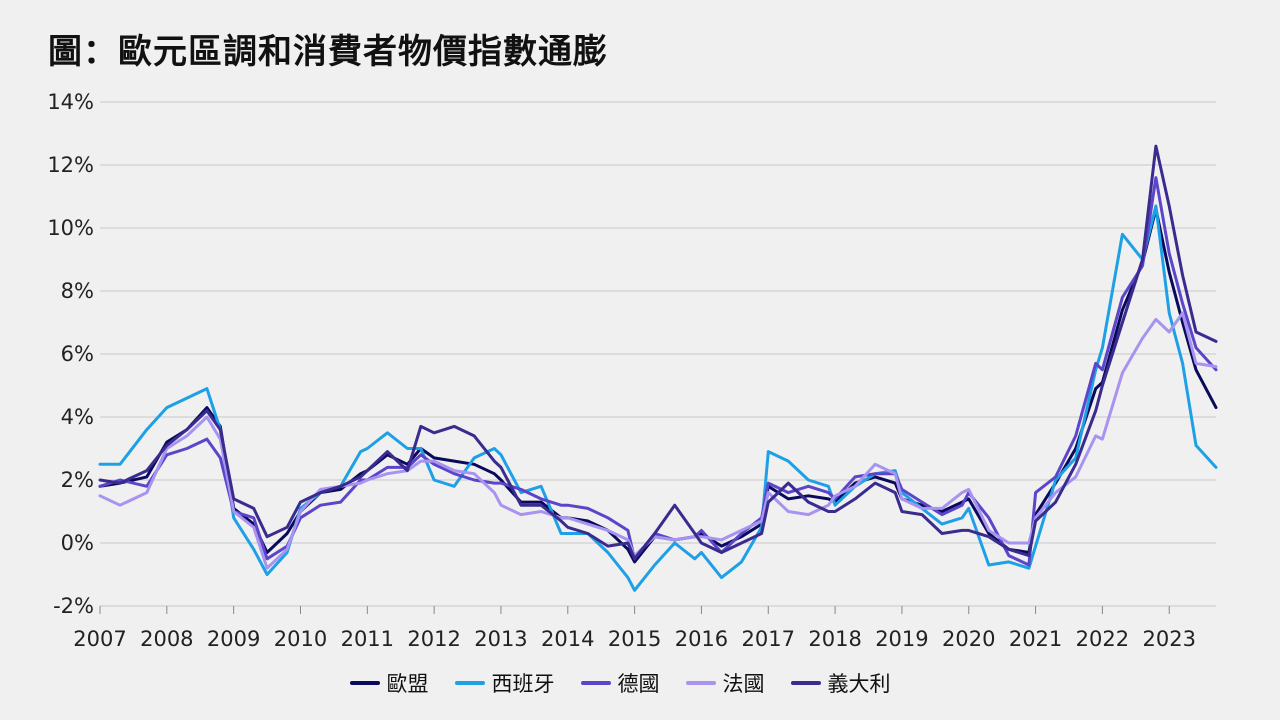 The image size is (1280, 720). What do you see at coordinates (73, 606) in the screenshot?
I see `y-tick-label: -2%` at bounding box center [73, 606].